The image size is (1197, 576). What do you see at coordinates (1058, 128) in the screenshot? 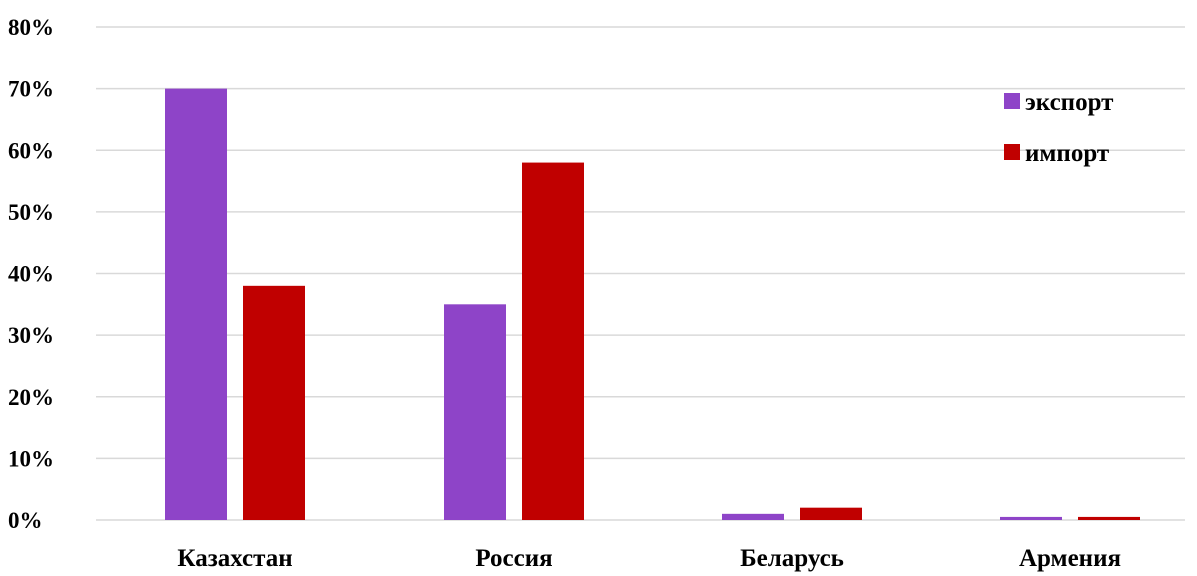
I see `legend: экспорт импорт` at bounding box center [1058, 128].